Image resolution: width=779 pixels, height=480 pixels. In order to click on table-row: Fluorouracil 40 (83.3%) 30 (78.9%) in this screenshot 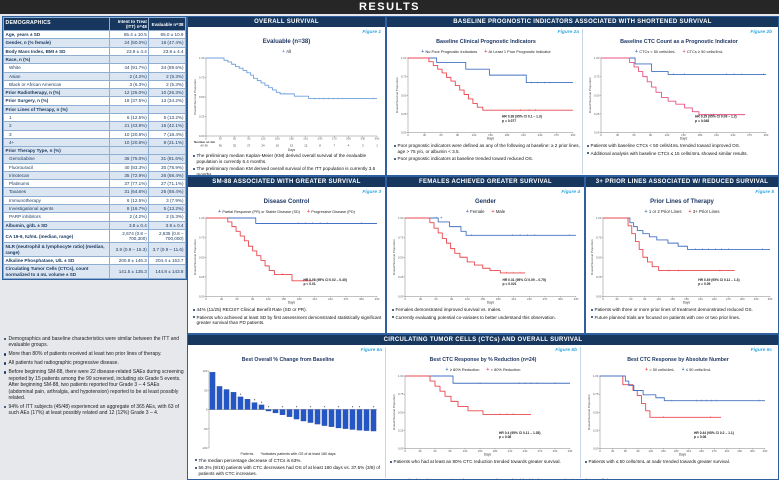, I will do `click(94, 167)`.